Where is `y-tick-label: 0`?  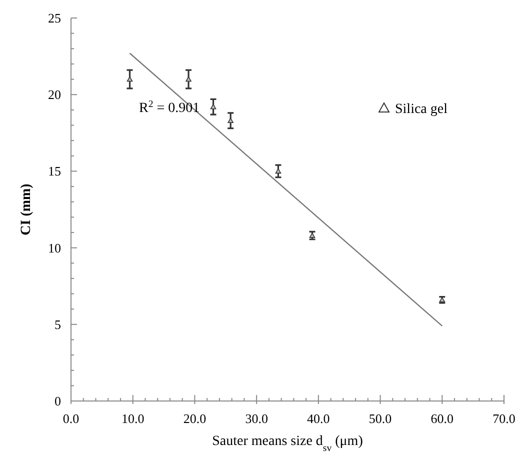
y-tick-label: 0 is located at coordinates (57, 401).